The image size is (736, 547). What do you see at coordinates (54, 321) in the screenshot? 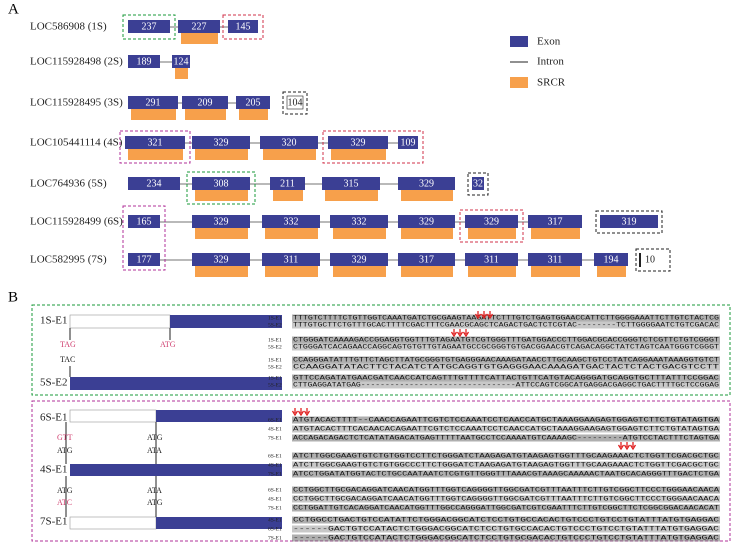
I see `exon-label: 1S-E1` at bounding box center [54, 321].